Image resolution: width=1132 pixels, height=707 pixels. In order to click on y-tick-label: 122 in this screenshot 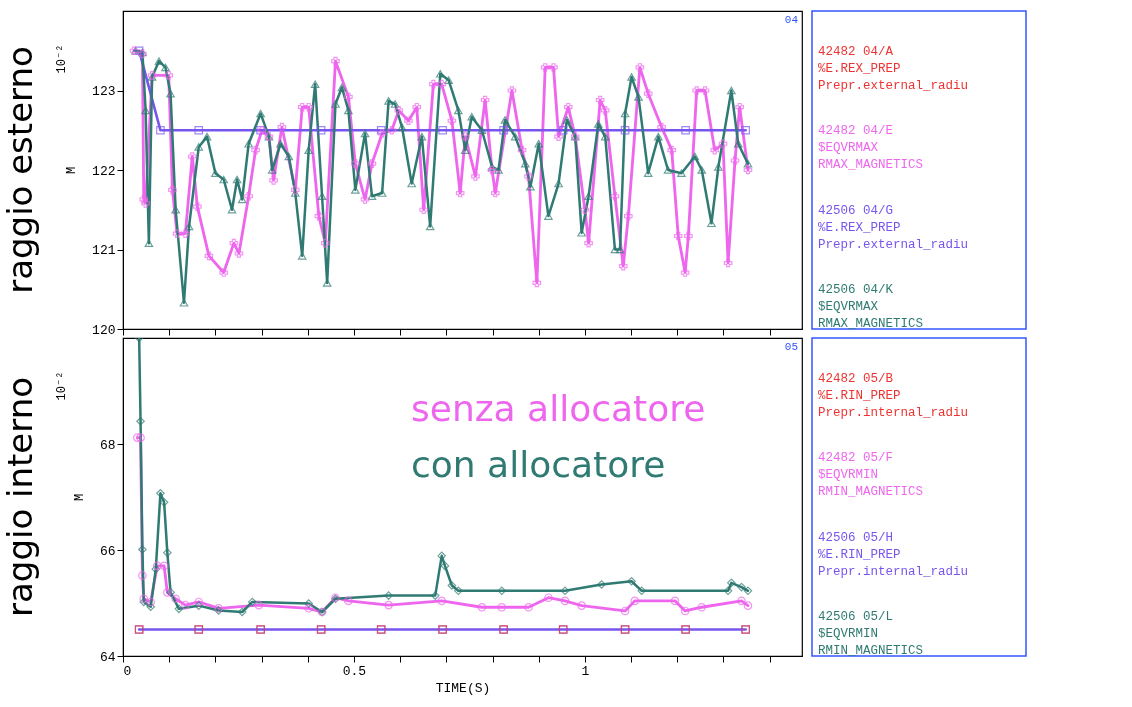, I will do `click(104, 171)`.